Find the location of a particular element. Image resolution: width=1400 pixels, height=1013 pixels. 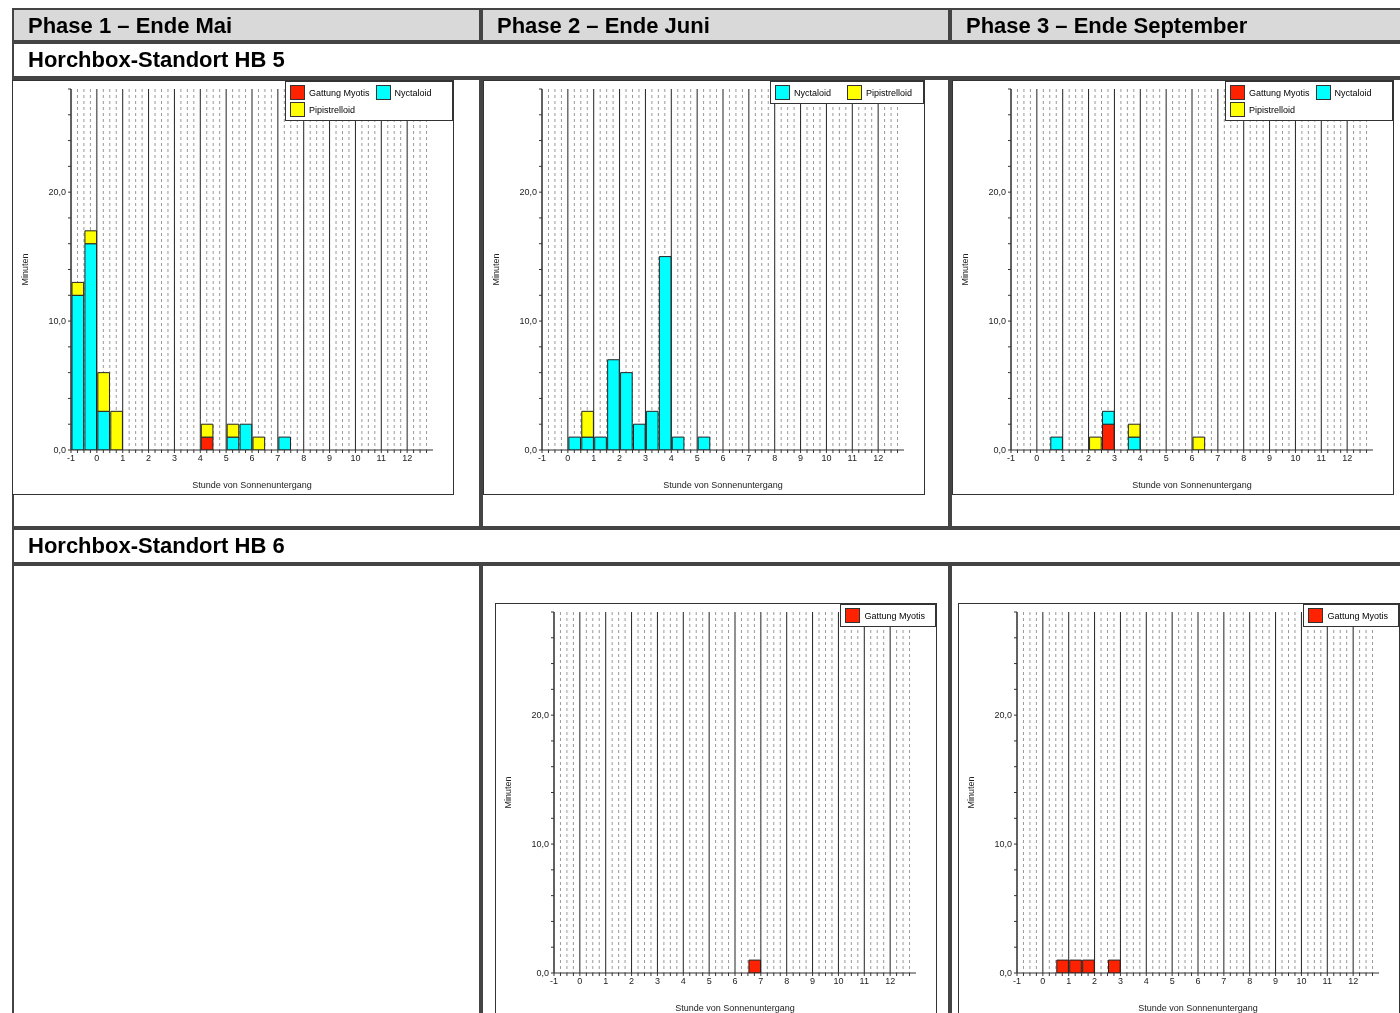

text: Horchbox-Standort HB 6 is located at coordinates (156, 545).